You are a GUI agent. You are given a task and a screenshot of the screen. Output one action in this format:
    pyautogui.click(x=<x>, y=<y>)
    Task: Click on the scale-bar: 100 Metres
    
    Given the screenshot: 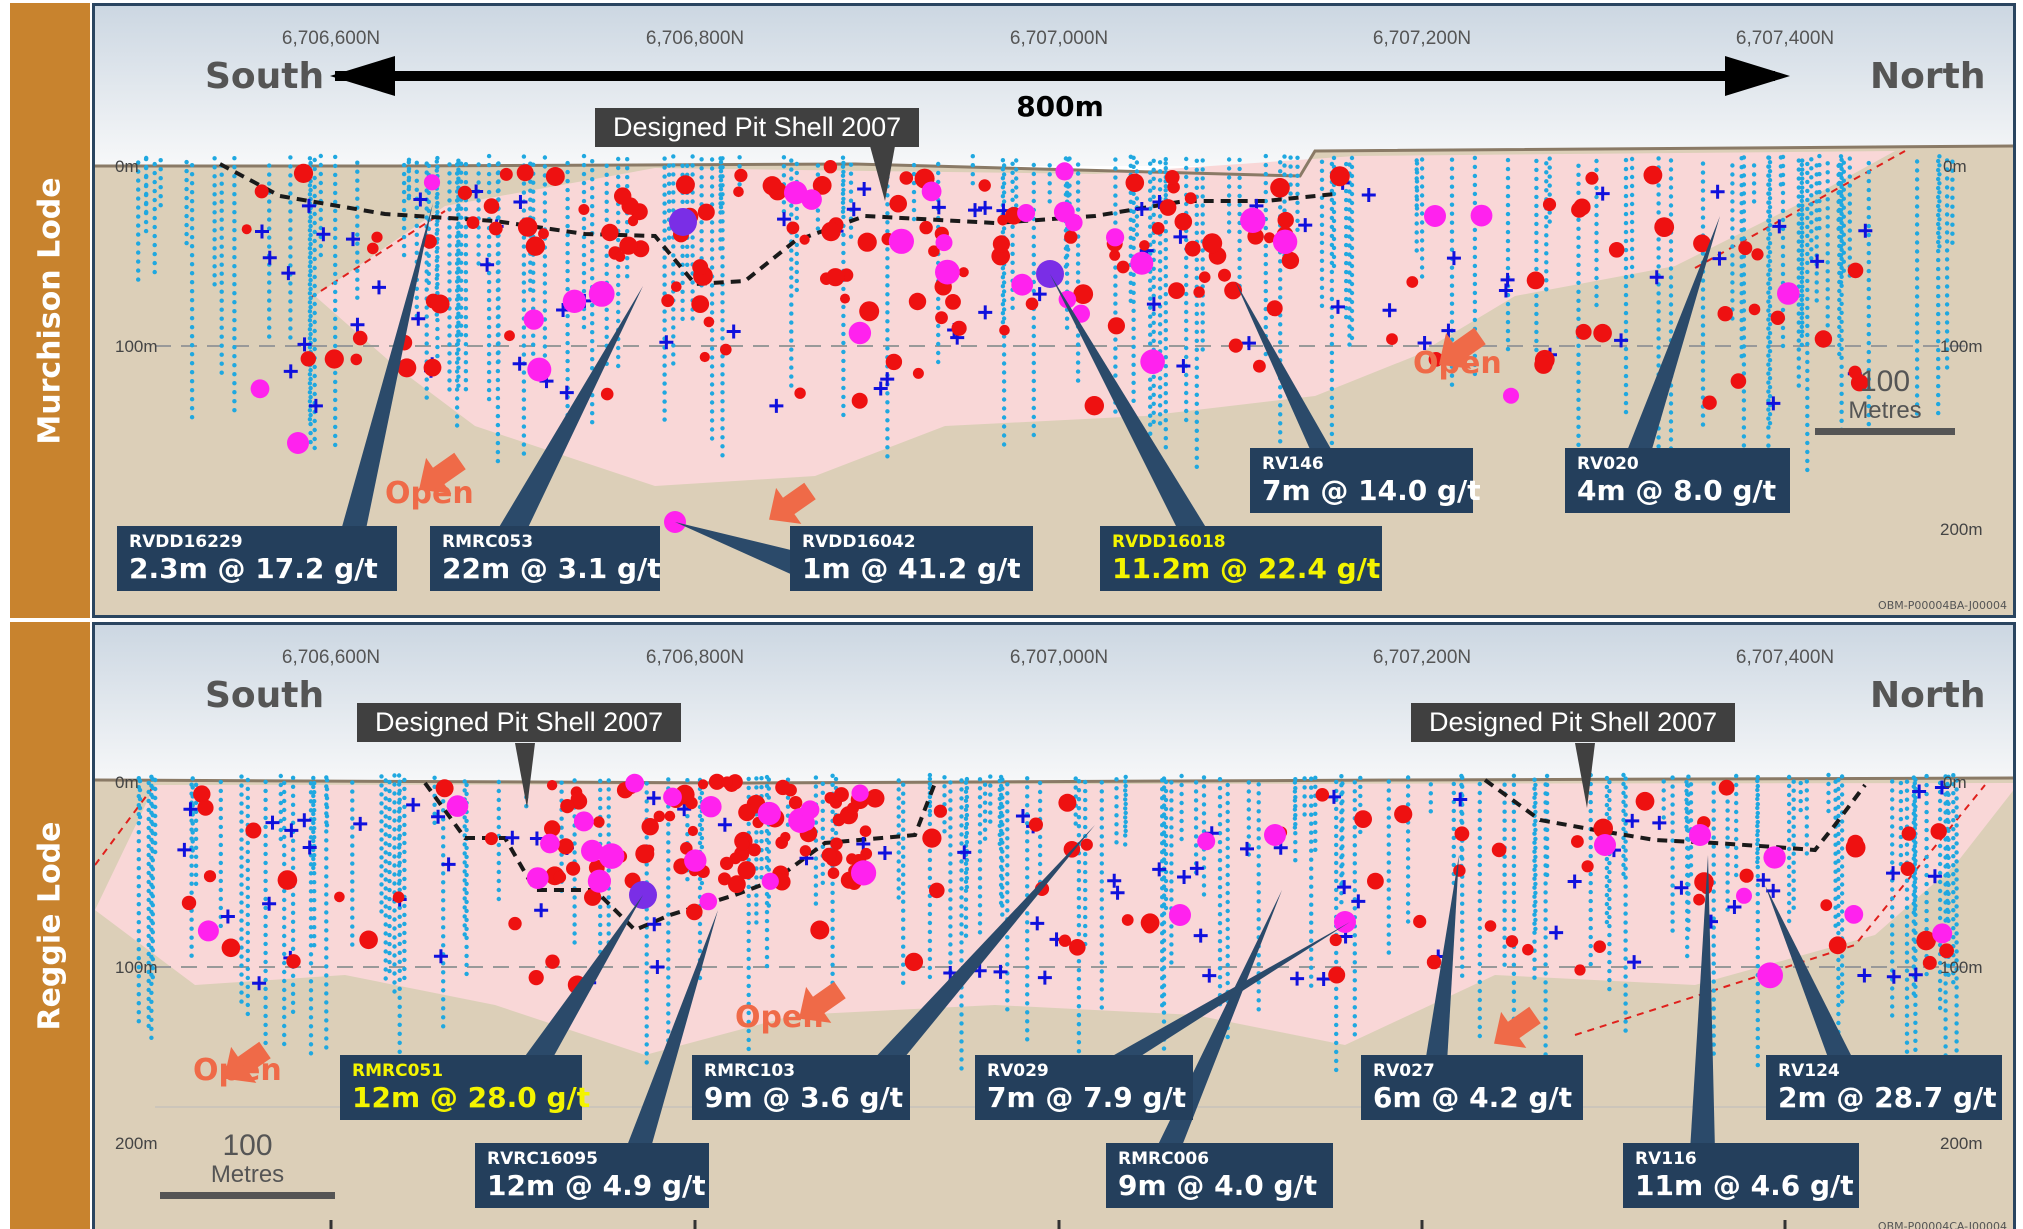 What is the action you would take?
    pyautogui.click(x=1885, y=400)
    